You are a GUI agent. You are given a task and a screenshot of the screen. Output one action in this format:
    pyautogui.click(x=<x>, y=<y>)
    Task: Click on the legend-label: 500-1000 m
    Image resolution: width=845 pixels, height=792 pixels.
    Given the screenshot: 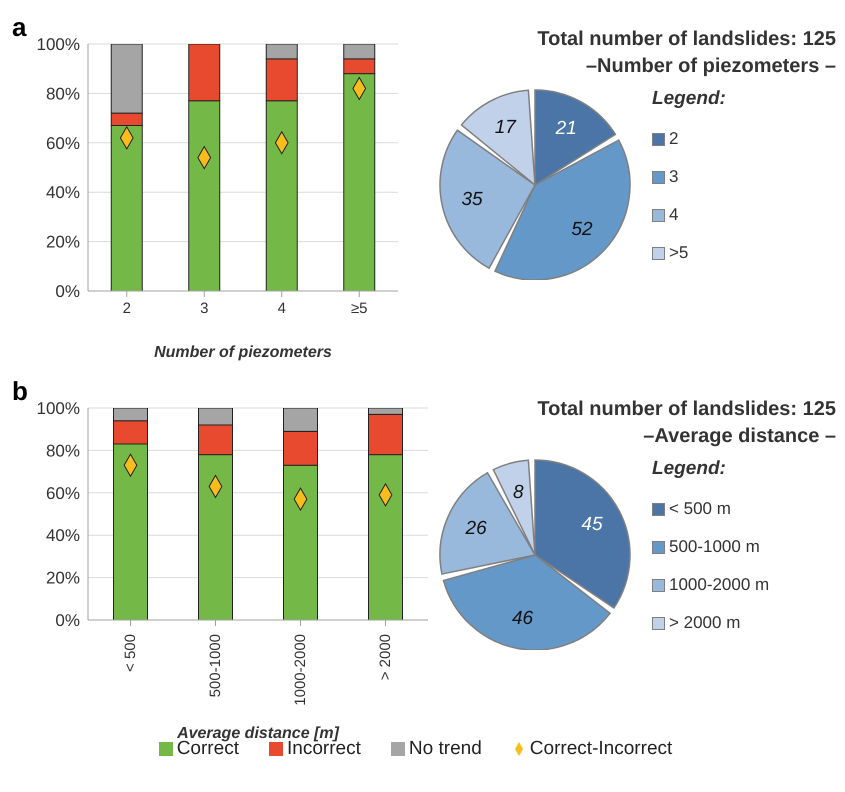 What is the action you would take?
    pyautogui.click(x=714, y=547)
    